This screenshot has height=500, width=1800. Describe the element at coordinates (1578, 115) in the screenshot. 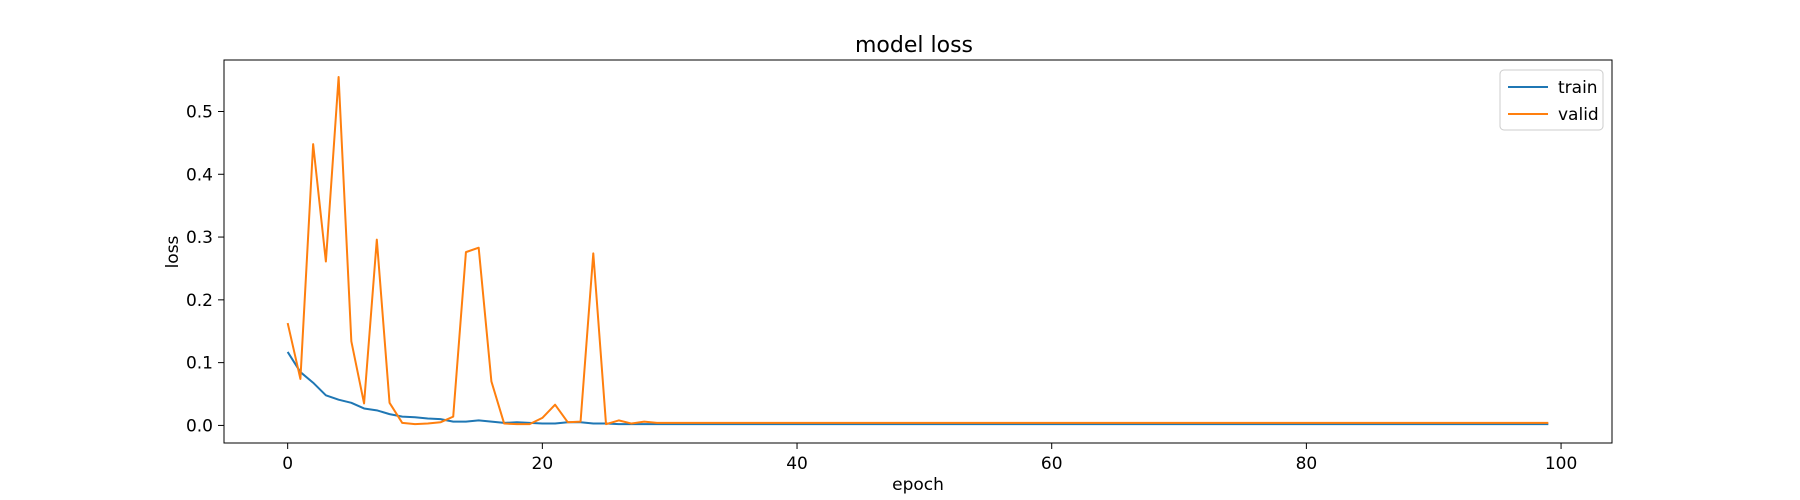

I see `legend-label-valid: valid` at that location.